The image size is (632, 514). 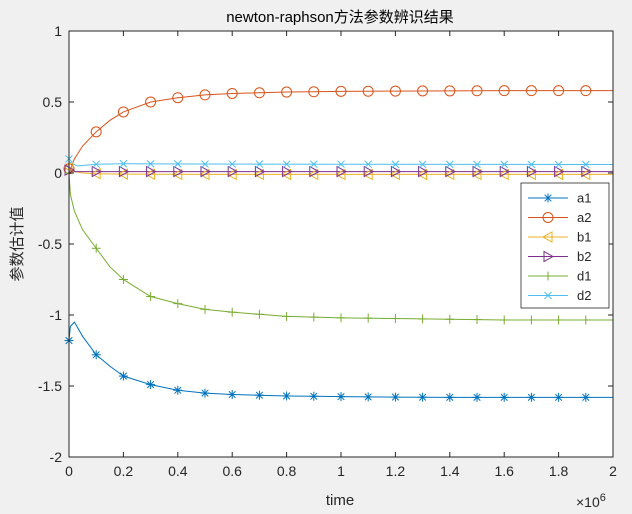 I want to click on x-tick-label: 1.4, so click(x=450, y=471).